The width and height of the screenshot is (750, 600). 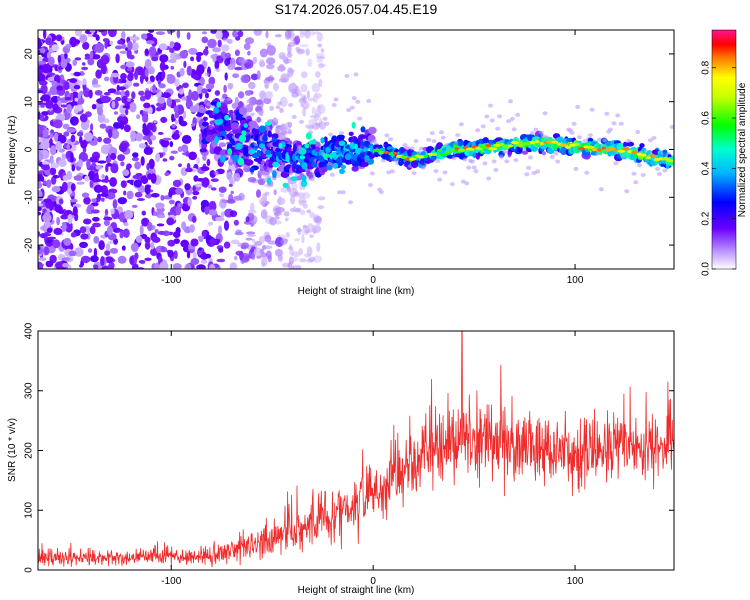 I want to click on colorbar-tick-label: 0.6, so click(x=706, y=118).